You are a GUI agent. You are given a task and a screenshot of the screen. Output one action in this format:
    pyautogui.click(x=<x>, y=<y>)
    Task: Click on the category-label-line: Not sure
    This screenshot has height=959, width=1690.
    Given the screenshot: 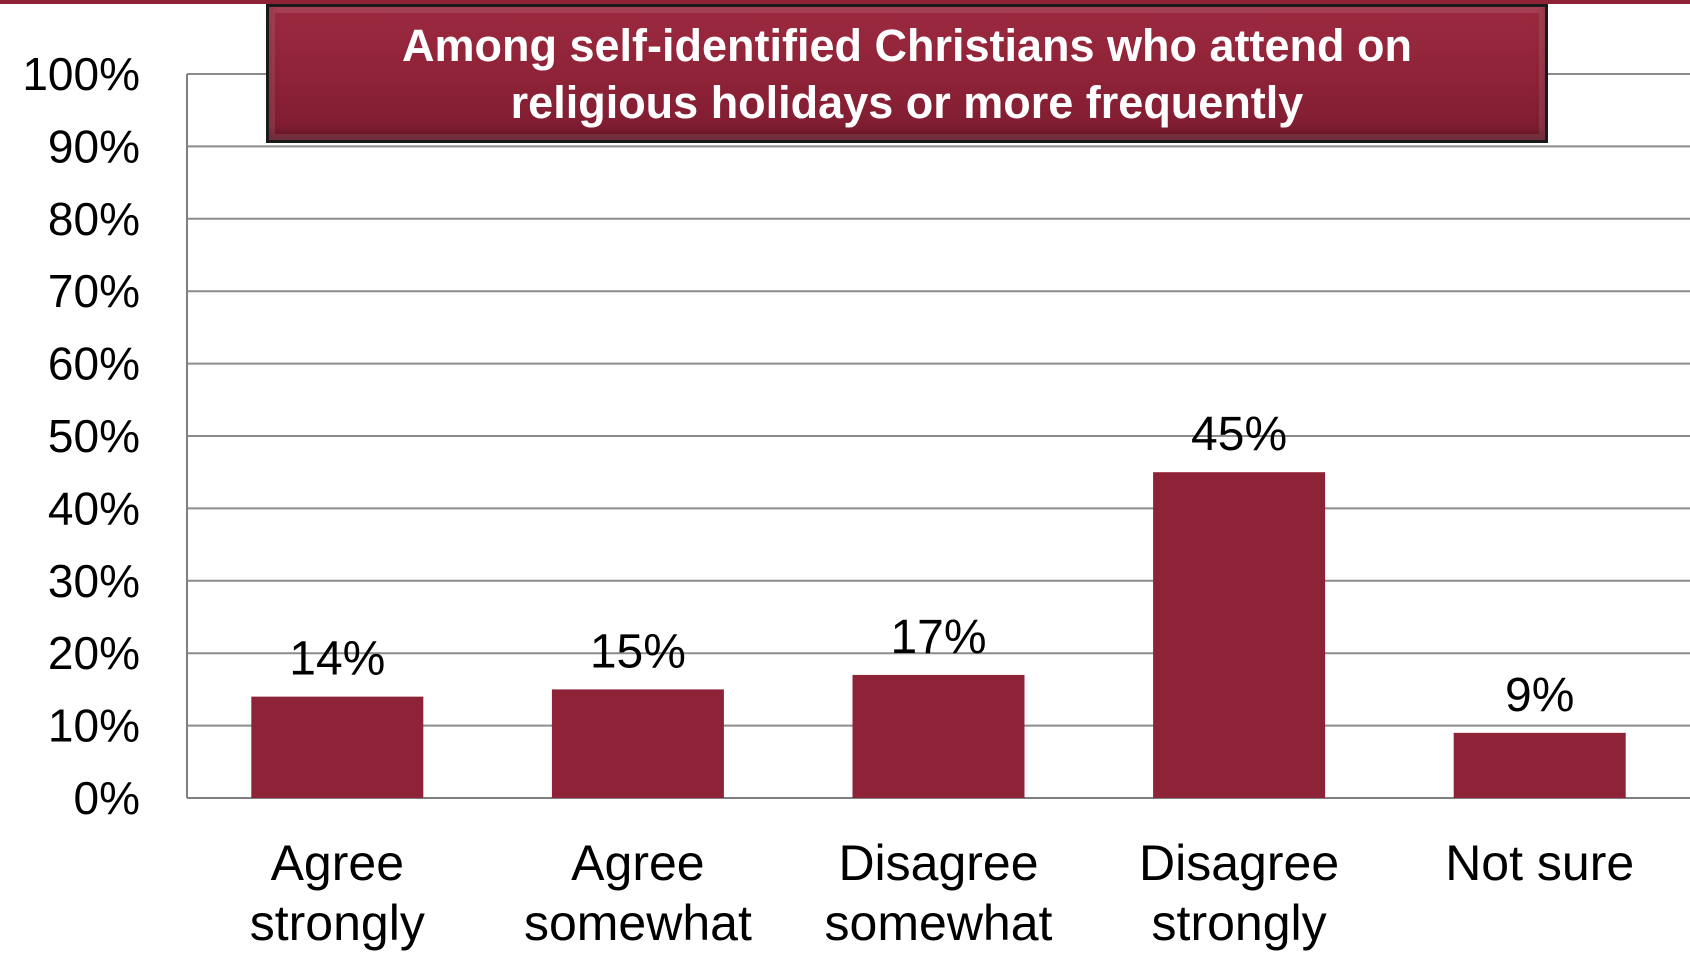 What is the action you would take?
    pyautogui.click(x=1539, y=863)
    